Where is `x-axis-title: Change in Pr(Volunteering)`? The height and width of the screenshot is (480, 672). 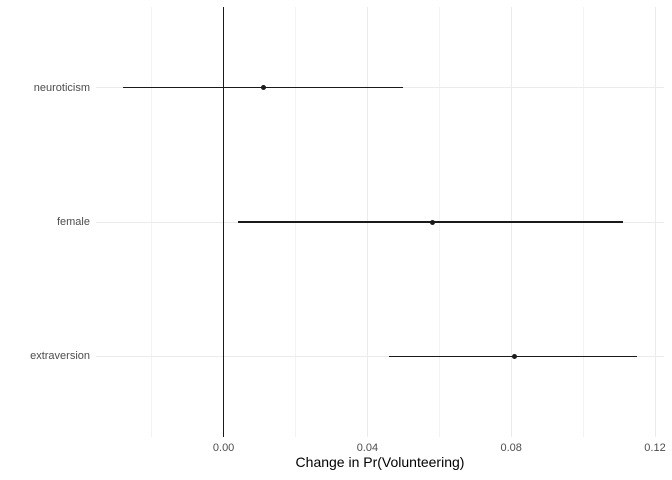
x-axis-title: Change in Pr(Volunteering) is located at coordinates (380, 462).